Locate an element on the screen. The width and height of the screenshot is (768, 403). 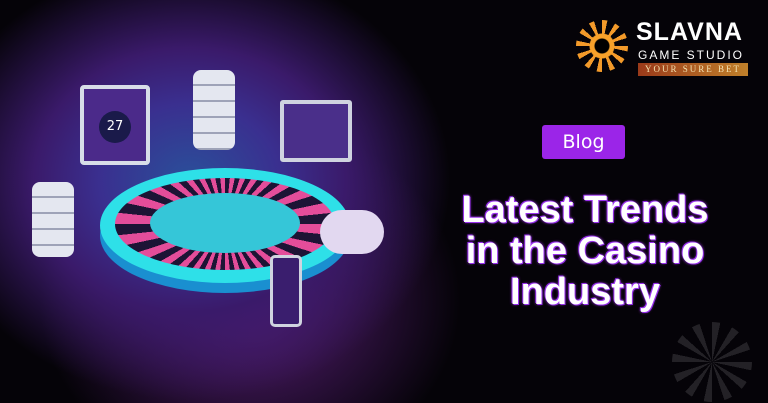
roulette-center is located at coordinates (225, 223).